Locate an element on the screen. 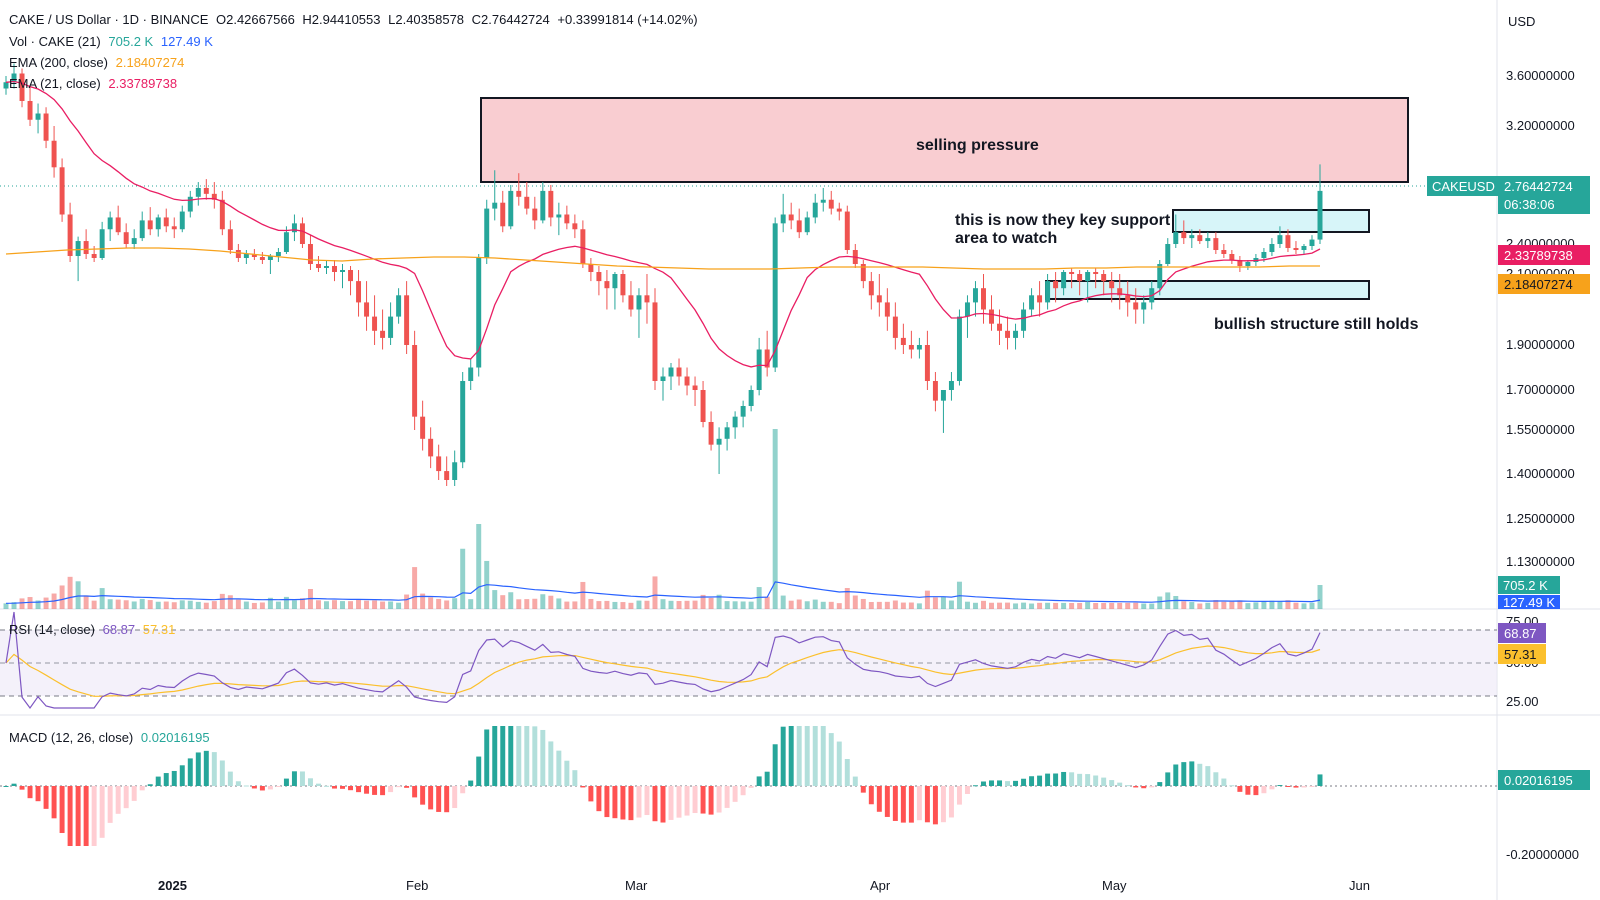  ema21-legend: EMA (21, close) 2.33789738 is located at coordinates (95, 84).